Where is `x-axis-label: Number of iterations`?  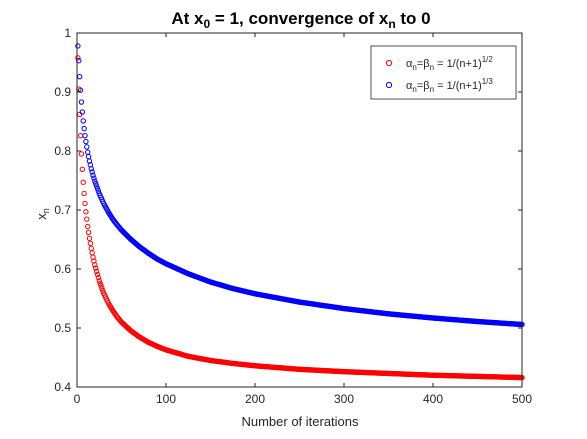 x-axis-label: Number of iterations is located at coordinates (300, 421).